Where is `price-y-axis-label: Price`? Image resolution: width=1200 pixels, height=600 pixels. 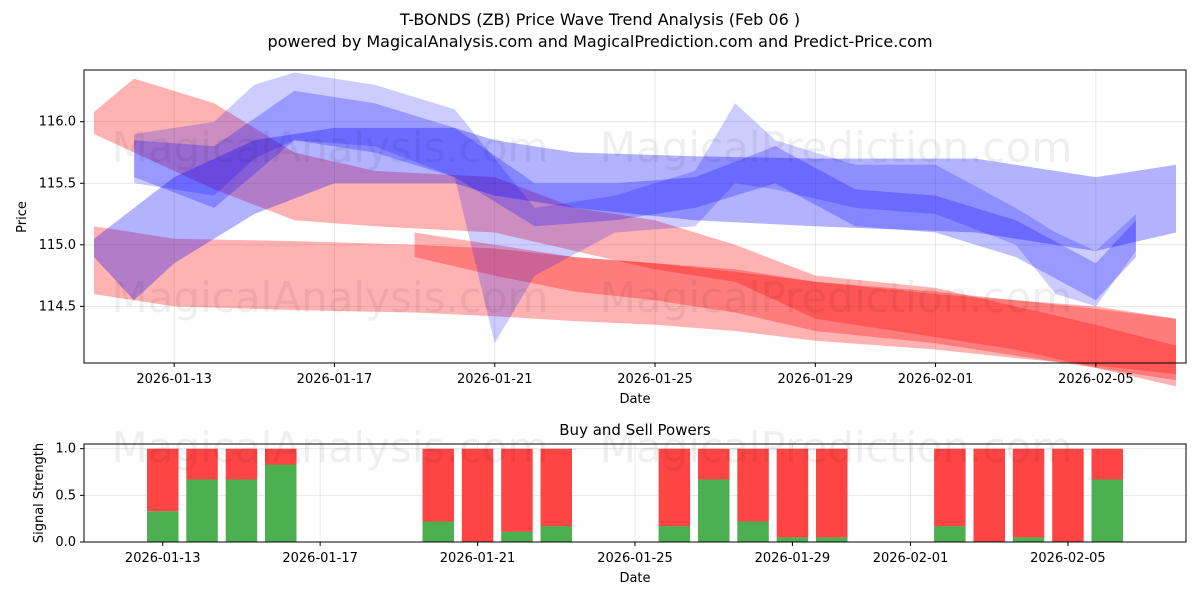 price-y-axis-label: Price is located at coordinates (22, 217).